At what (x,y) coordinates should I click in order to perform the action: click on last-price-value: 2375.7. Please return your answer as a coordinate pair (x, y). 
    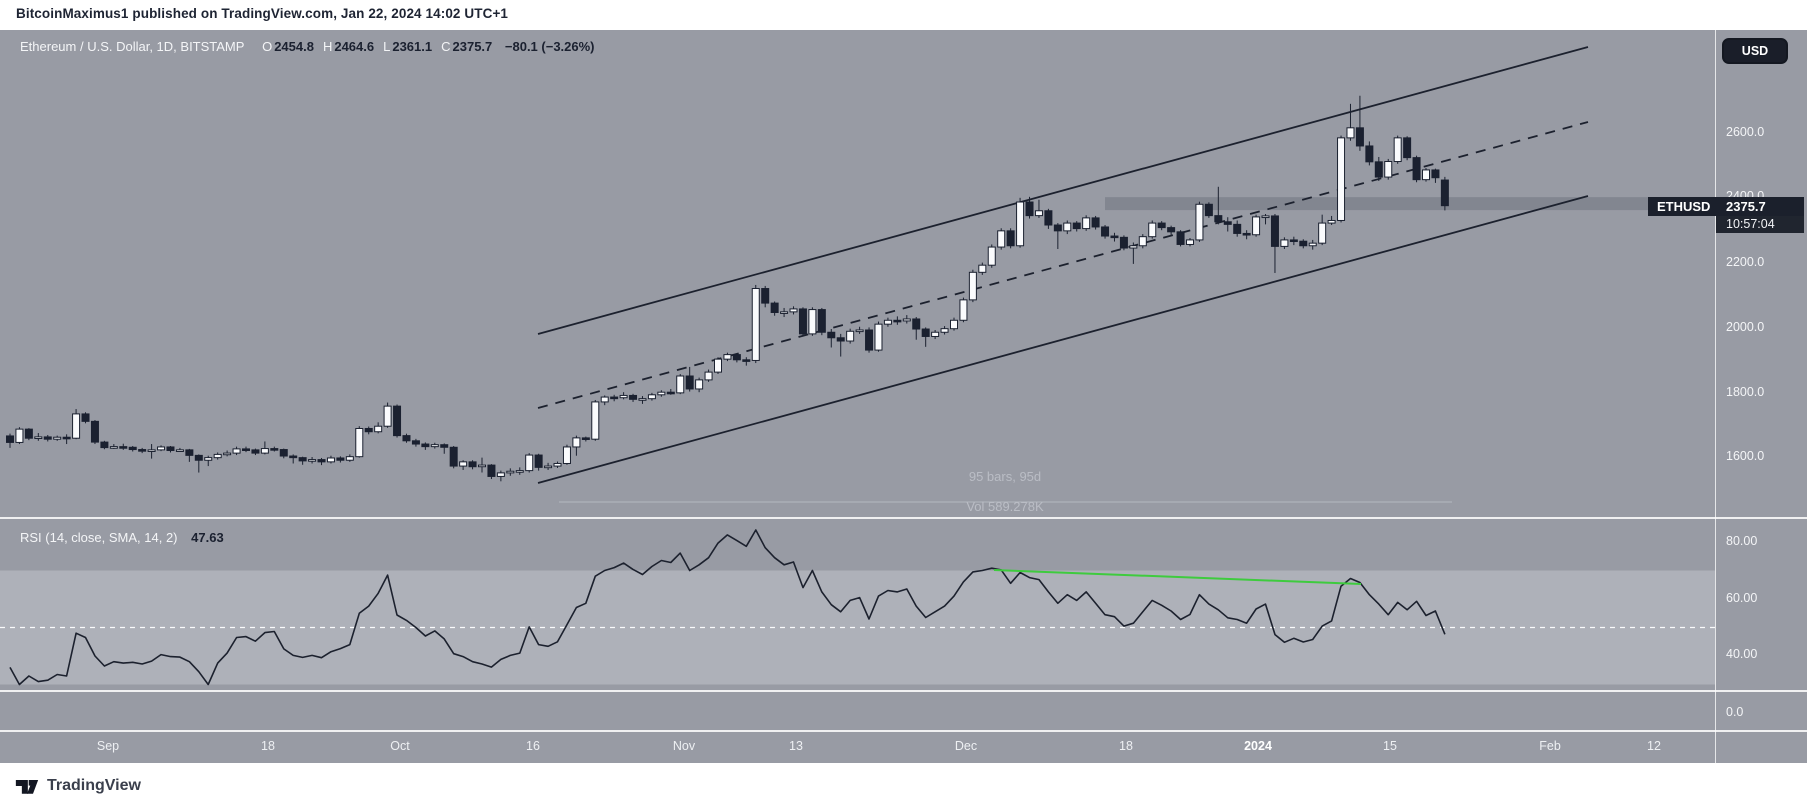
    Looking at the image, I should click on (1746, 206).